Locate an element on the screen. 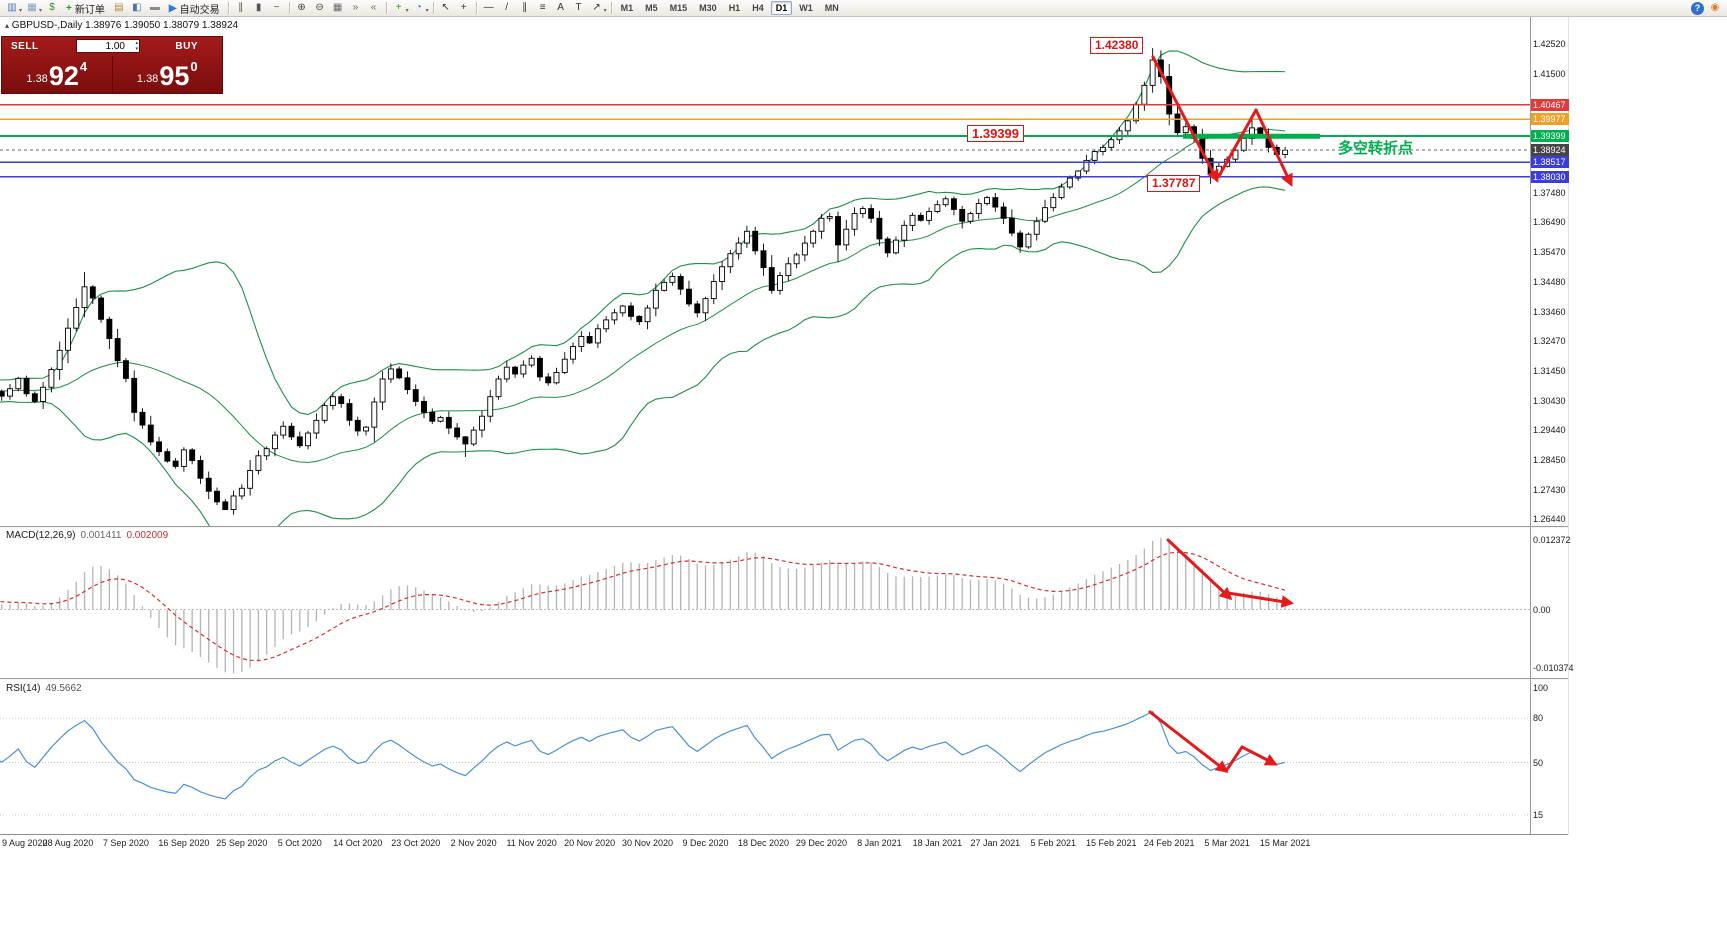 The width and height of the screenshot is (1727, 938). sell-button: SELL is located at coordinates (25, 46).